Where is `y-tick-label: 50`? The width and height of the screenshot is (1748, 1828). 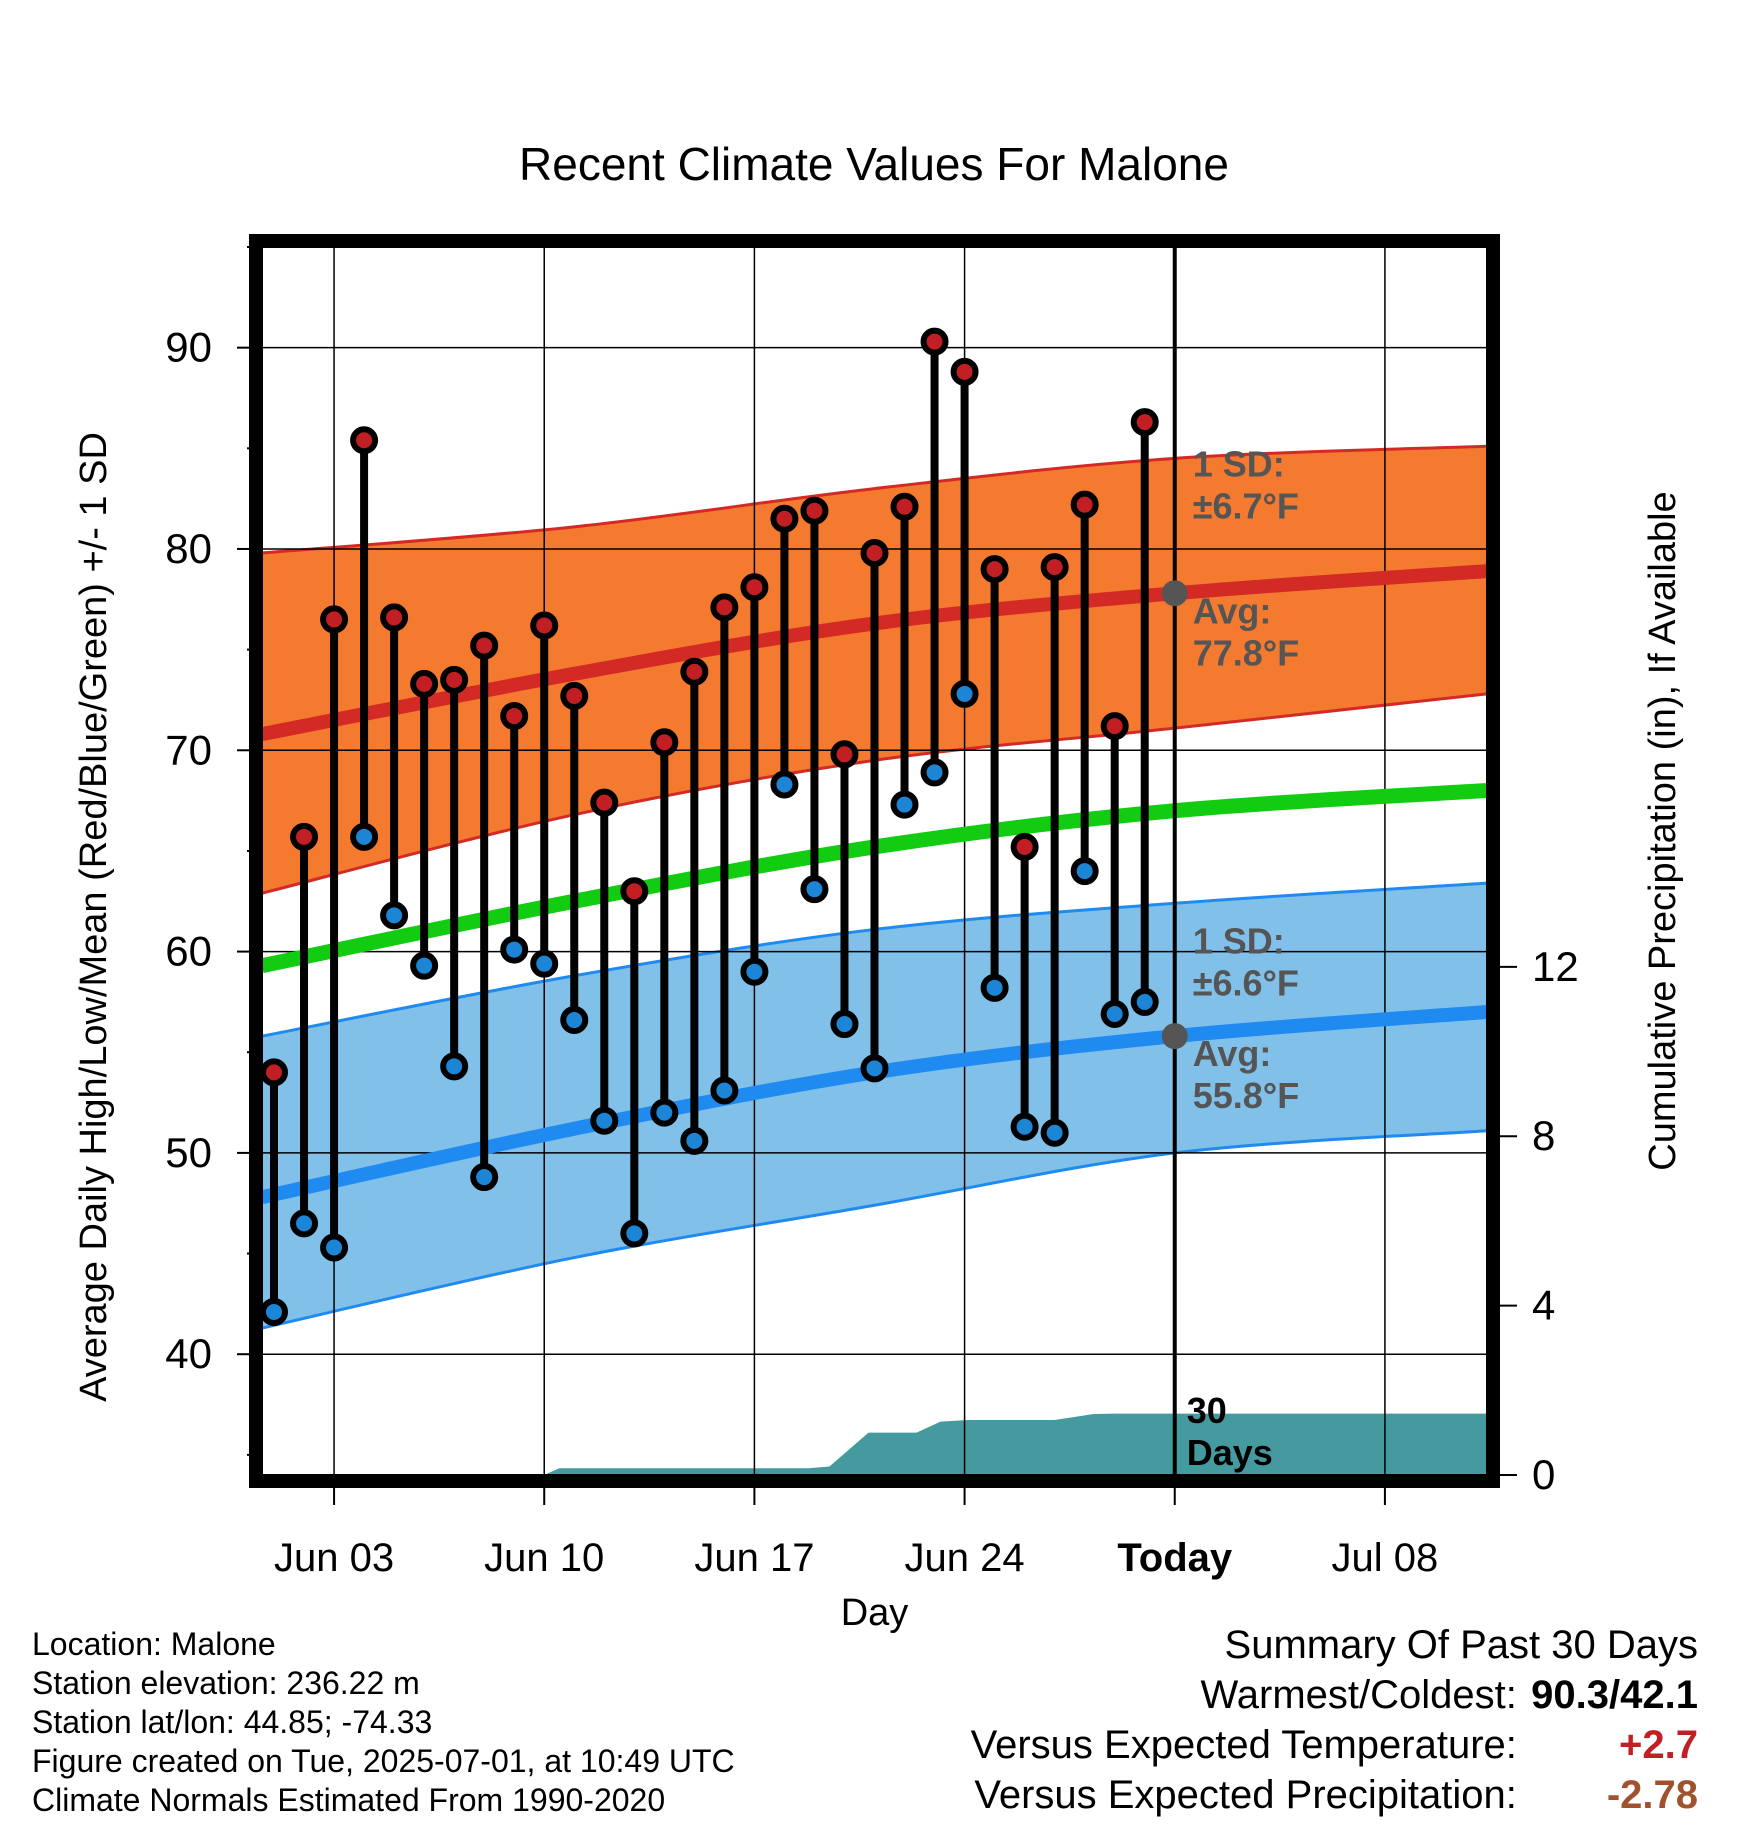 y-tick-label: 50 is located at coordinates (188, 1152).